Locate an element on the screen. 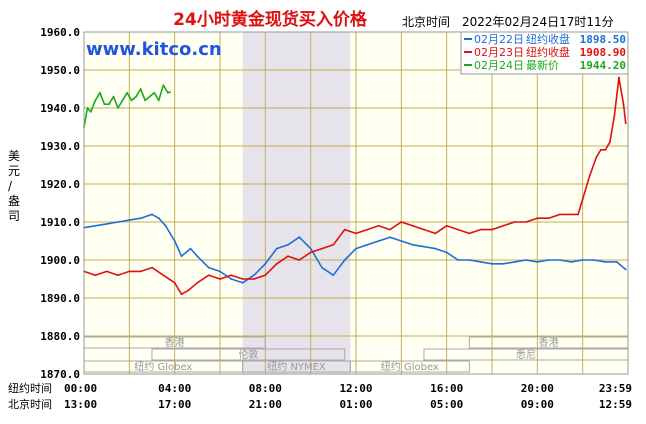 This screenshot has height=424, width=646. x-row-label: 纽约时间 is located at coordinates (30, 388).